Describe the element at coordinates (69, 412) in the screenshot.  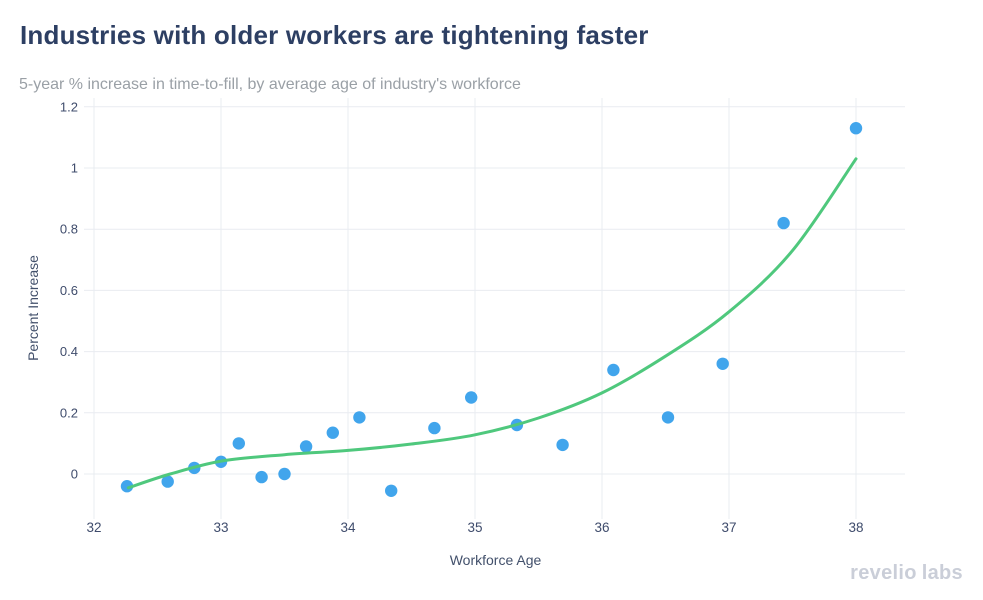
I see `y-tick-label: 0.2` at that location.